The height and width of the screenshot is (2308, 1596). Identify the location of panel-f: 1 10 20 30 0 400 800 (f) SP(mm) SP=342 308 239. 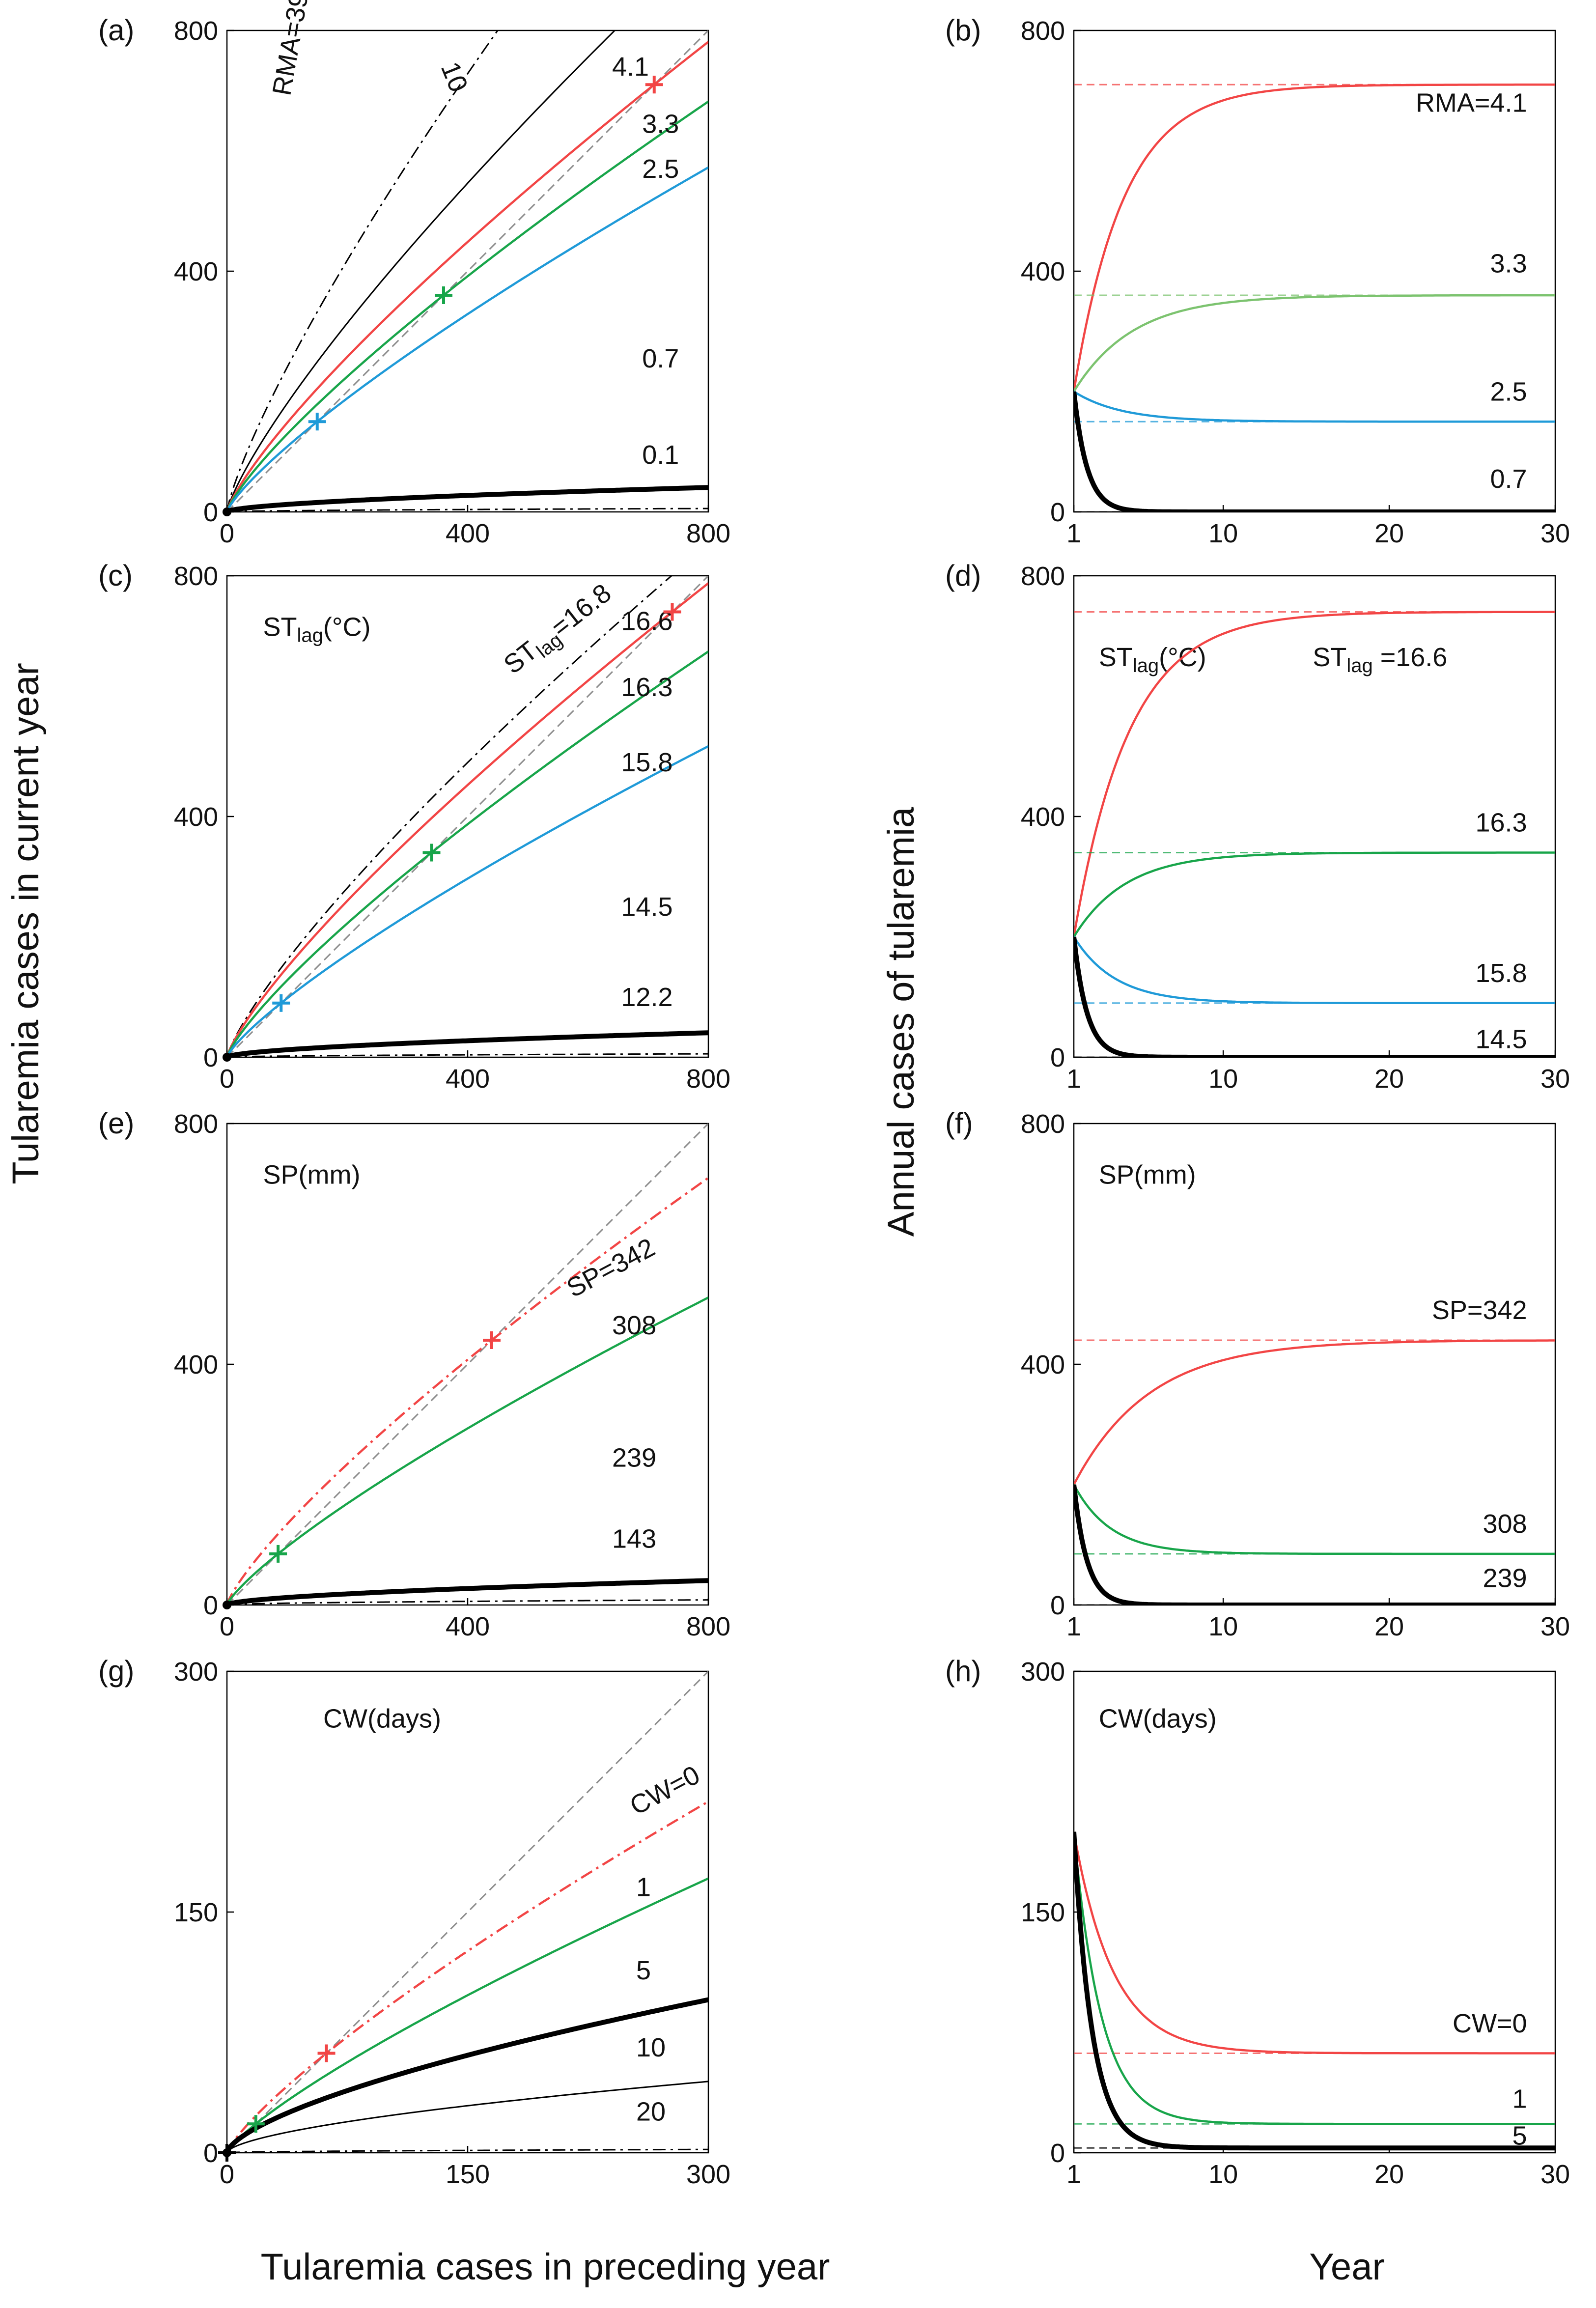
(1257, 1374).